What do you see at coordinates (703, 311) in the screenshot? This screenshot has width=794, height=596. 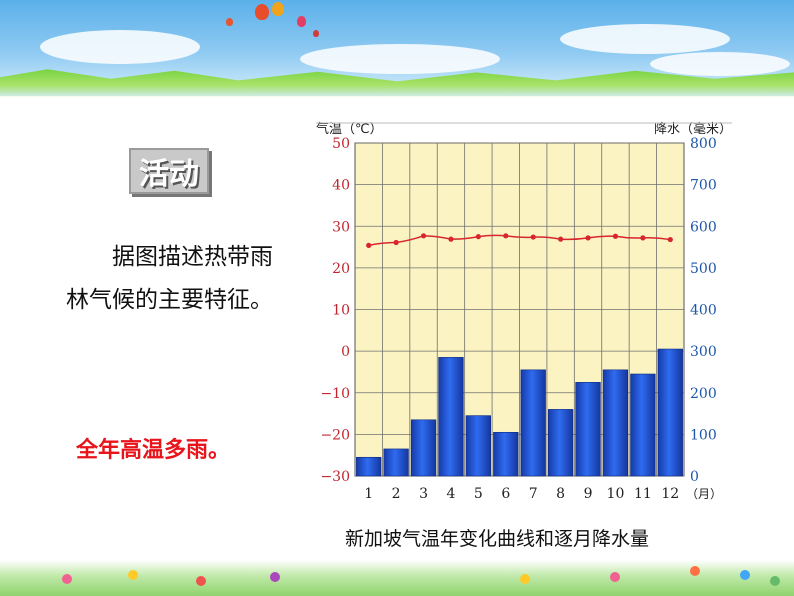 I see `right-axis-tick-label: 400` at bounding box center [703, 311].